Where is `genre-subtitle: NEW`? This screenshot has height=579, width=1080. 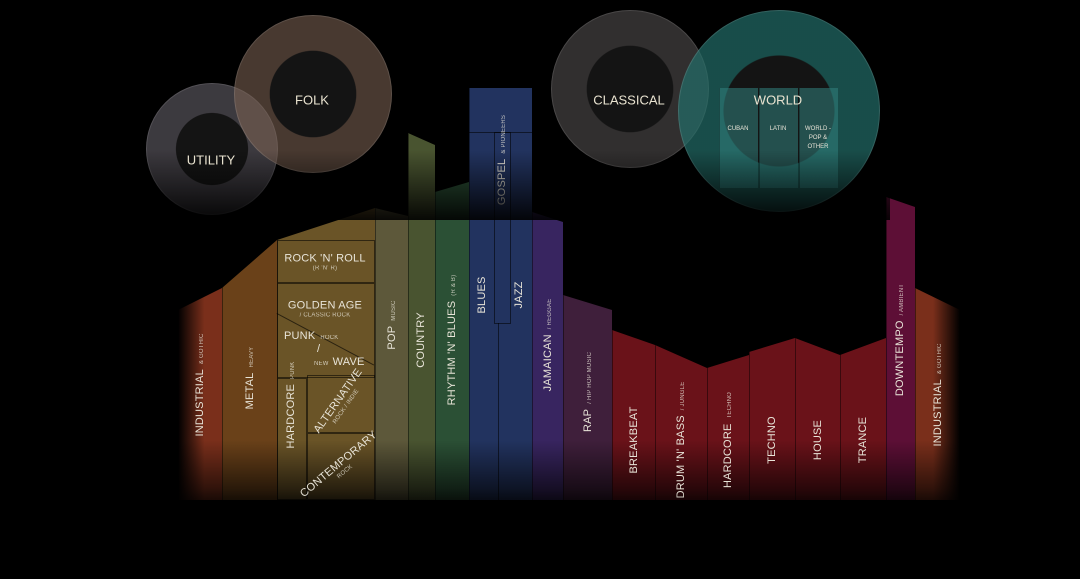
genre-subtitle: NEW is located at coordinates (321, 364).